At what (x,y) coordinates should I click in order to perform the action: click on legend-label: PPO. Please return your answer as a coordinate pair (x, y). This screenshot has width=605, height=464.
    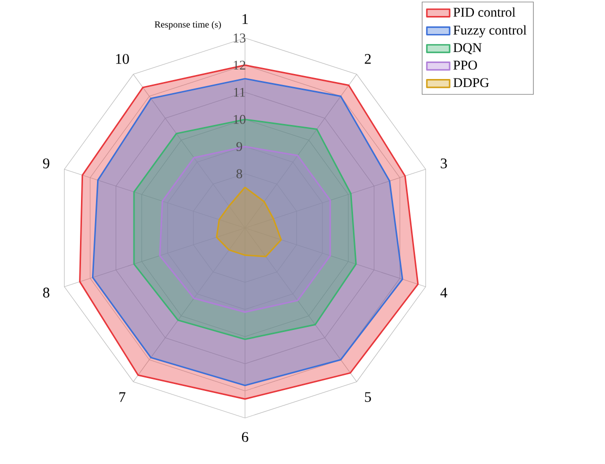
    Looking at the image, I should click on (465, 65).